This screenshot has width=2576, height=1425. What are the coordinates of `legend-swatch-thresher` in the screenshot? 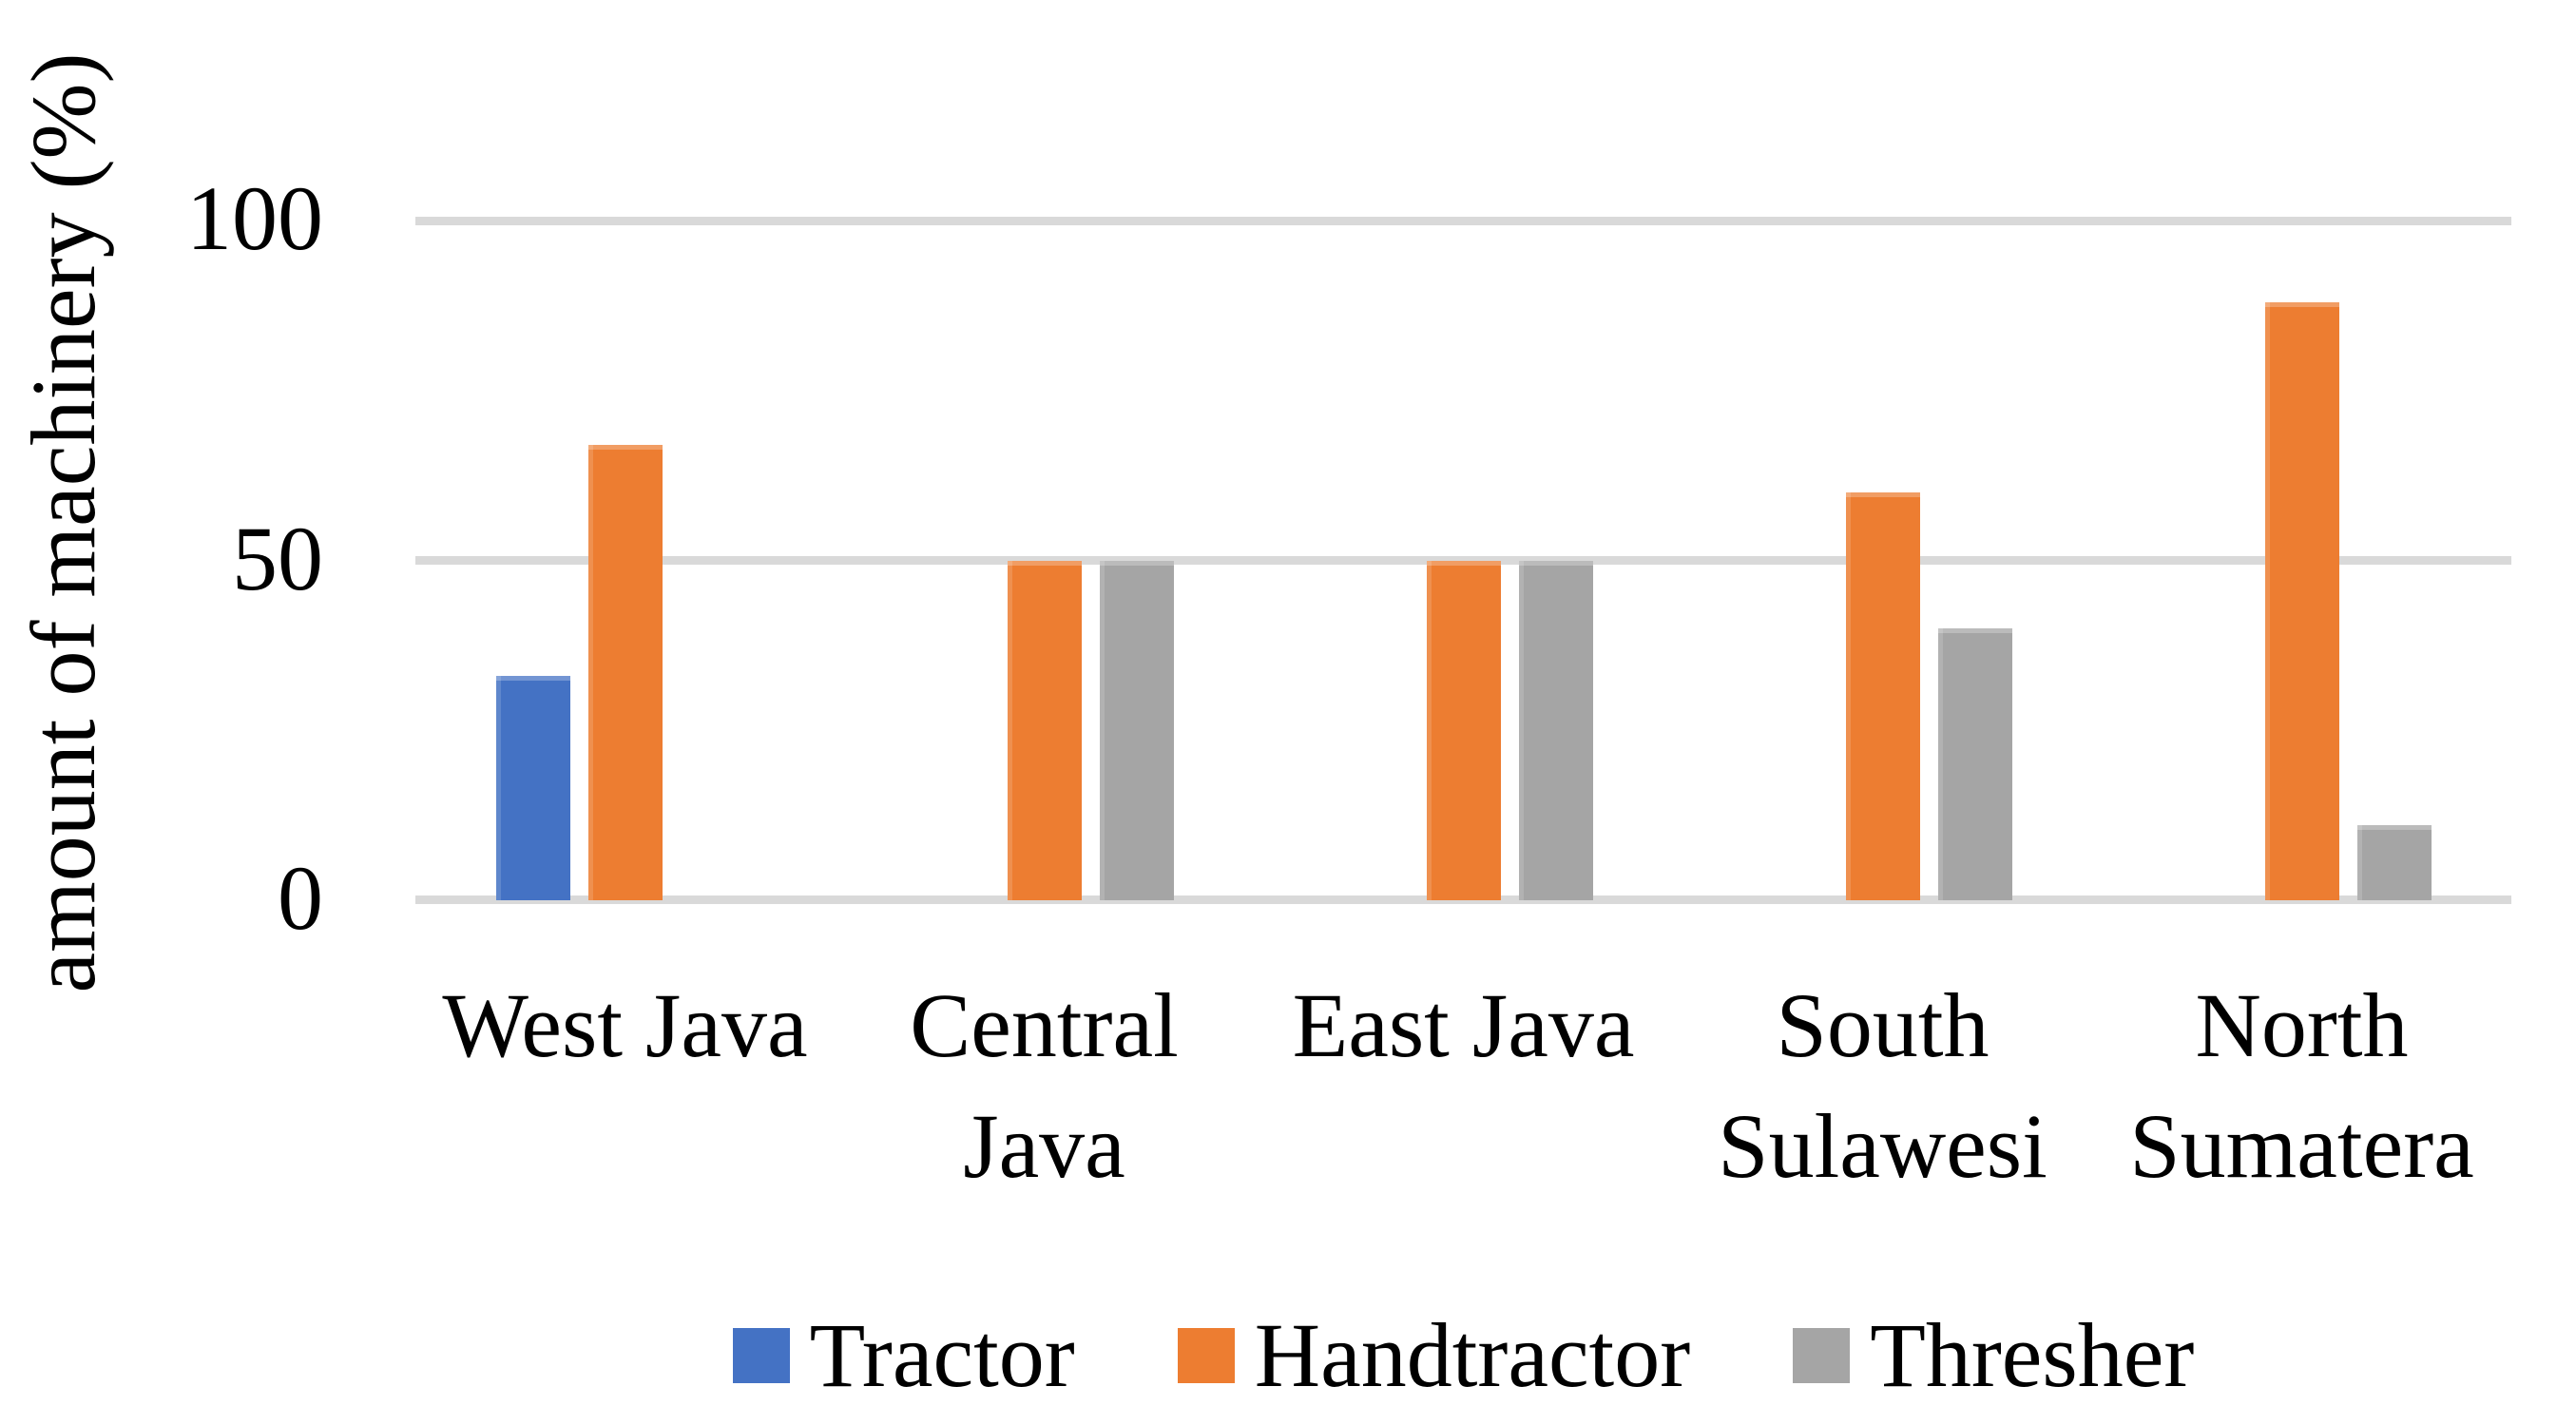 It's located at (1822, 1356).